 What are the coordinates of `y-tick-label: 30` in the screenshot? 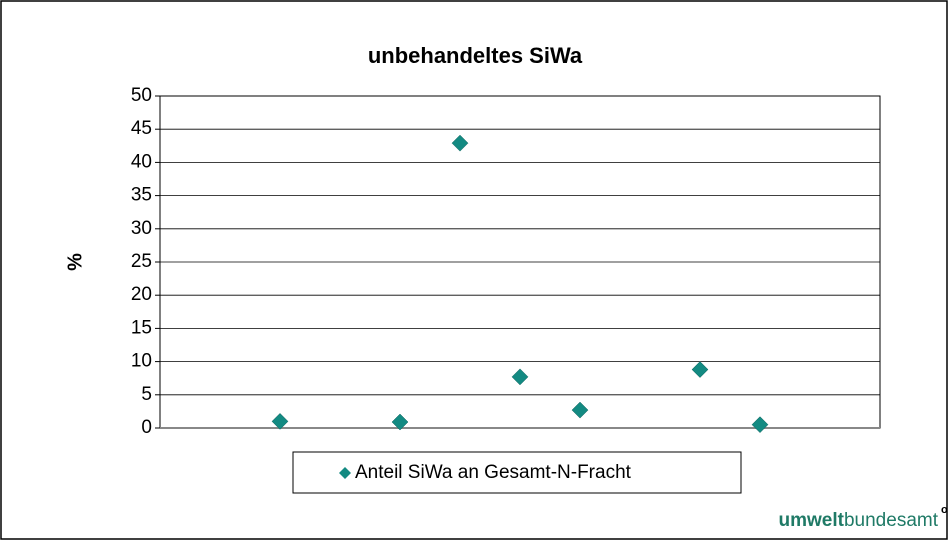 It's located at (141, 228).